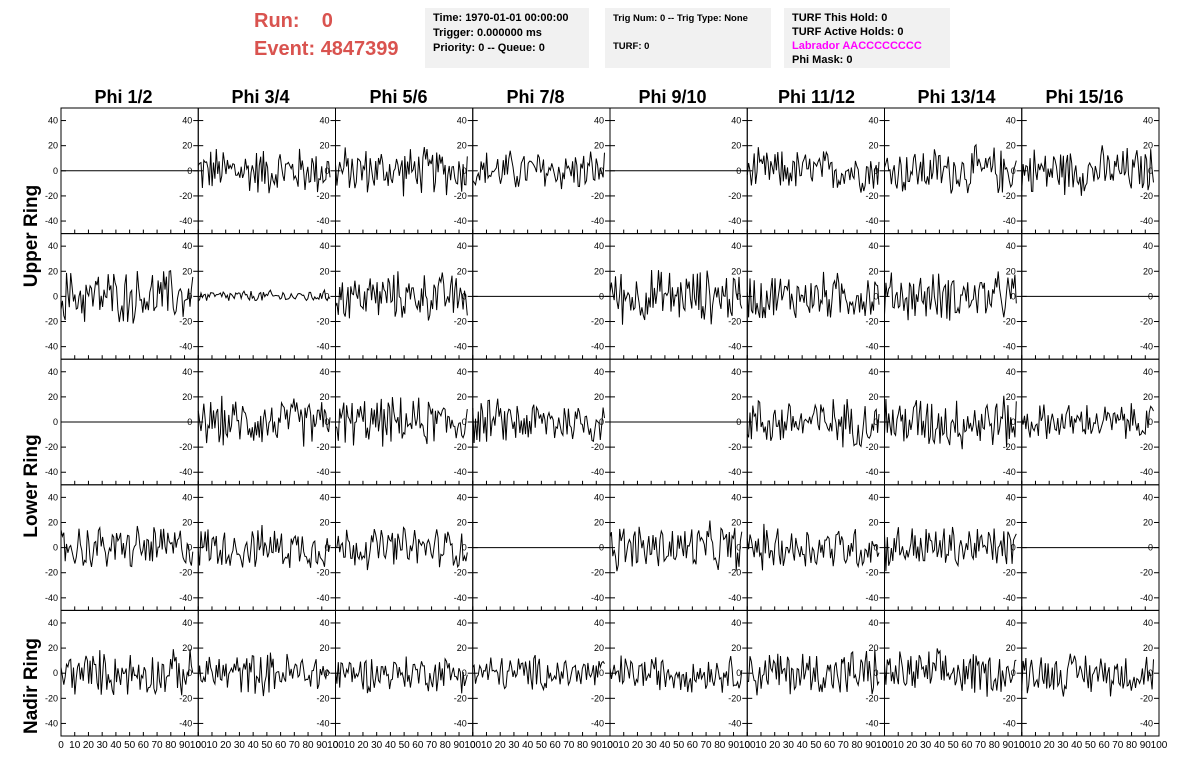  I want to click on phi-mask-text: Phi Mask: 0, so click(822, 60).